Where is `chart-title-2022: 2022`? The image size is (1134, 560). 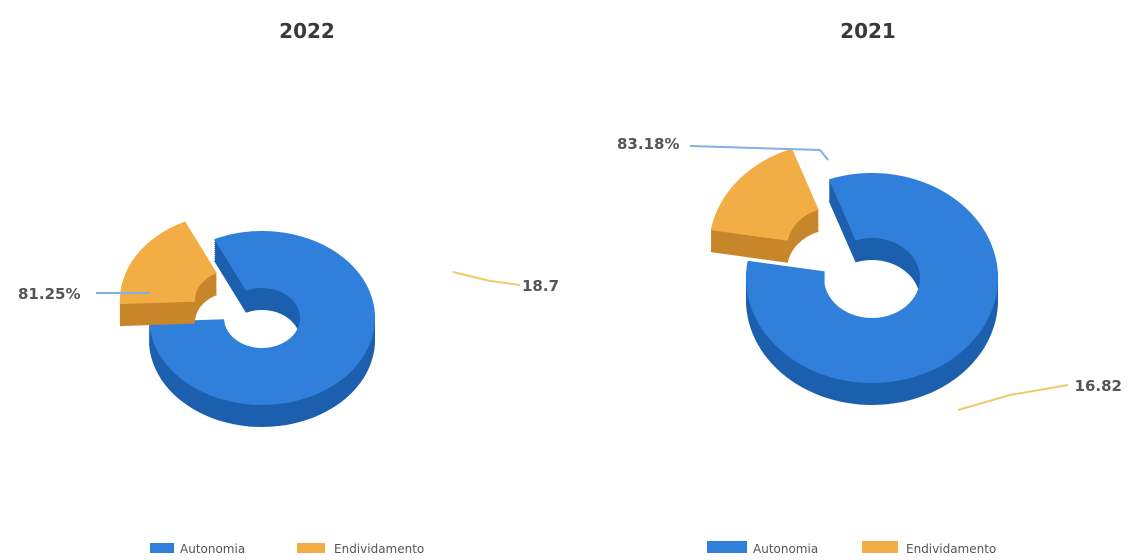 chart-title-2022: 2022 is located at coordinates (307, 31).